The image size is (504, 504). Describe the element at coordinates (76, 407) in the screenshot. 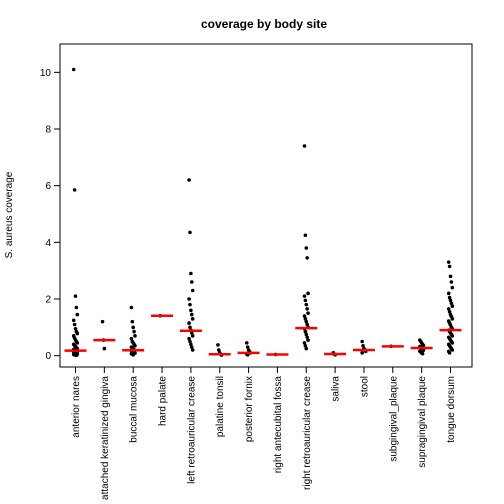

I see `x-tick-label: anterior nares` at that location.